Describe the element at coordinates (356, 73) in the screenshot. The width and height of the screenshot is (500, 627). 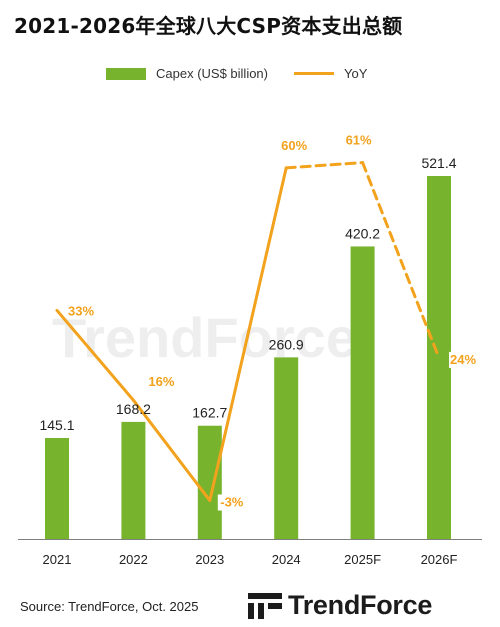
I see `legend-label-yoy: YoY` at that location.